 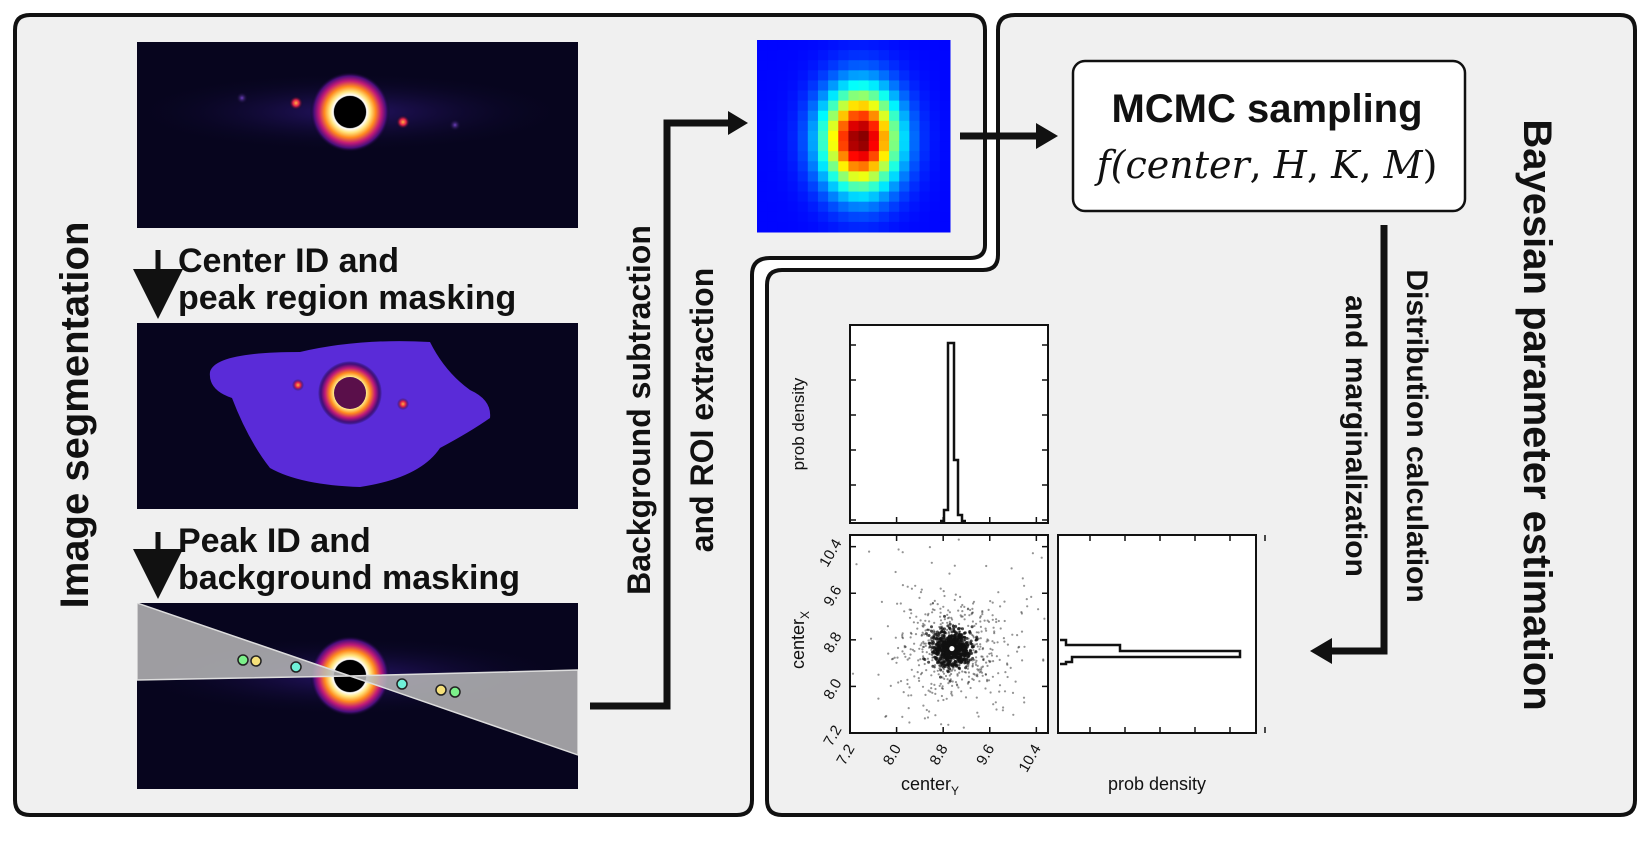 What do you see at coordinates (702, 410) in the screenshot?
I see `bg-sub-label-line2: and ROI extraction` at bounding box center [702, 410].